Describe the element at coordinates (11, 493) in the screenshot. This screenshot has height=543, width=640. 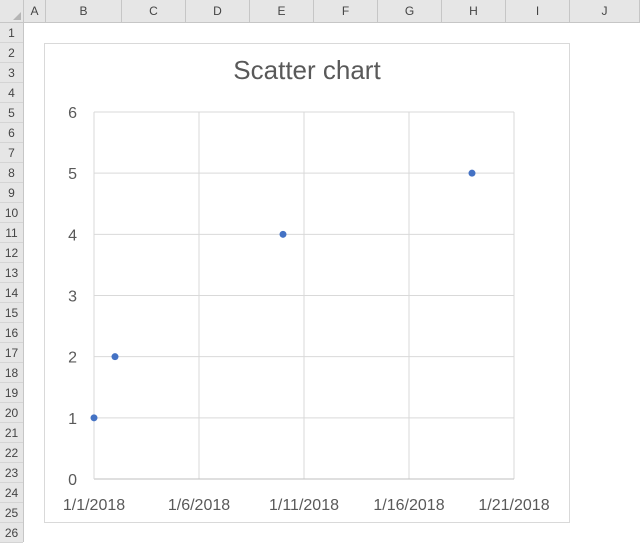
I see `row-header-24: 24` at that location.